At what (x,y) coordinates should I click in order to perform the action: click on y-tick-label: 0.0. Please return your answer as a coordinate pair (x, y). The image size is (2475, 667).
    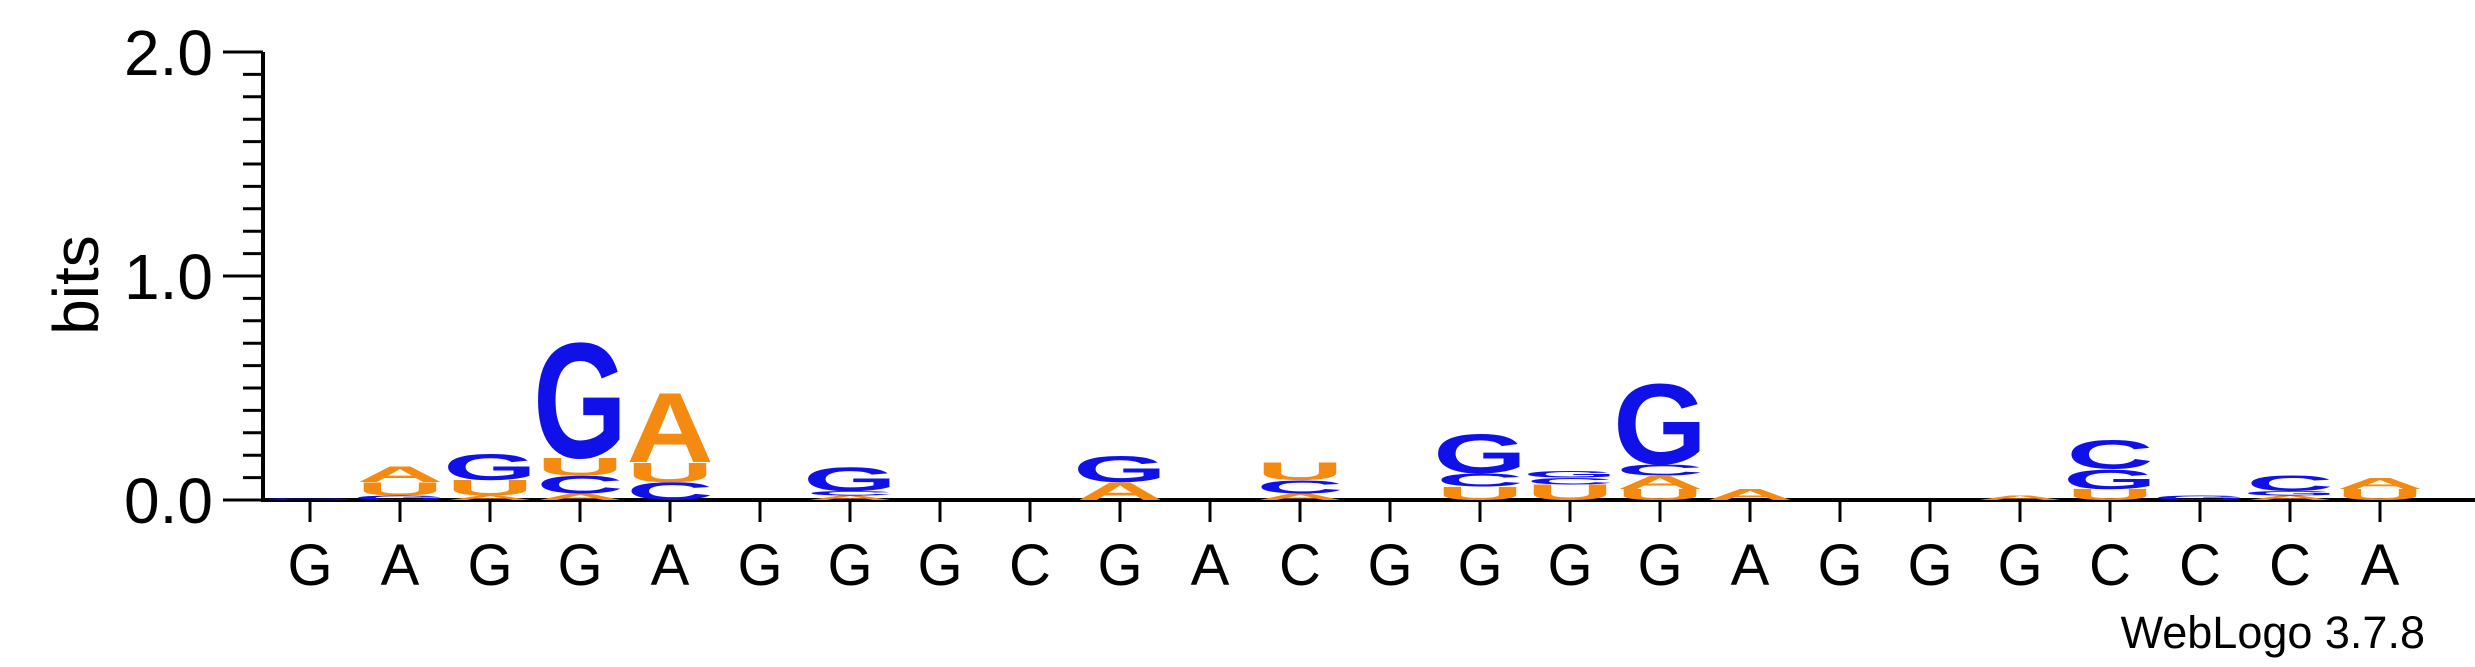
    Looking at the image, I should click on (168, 501).